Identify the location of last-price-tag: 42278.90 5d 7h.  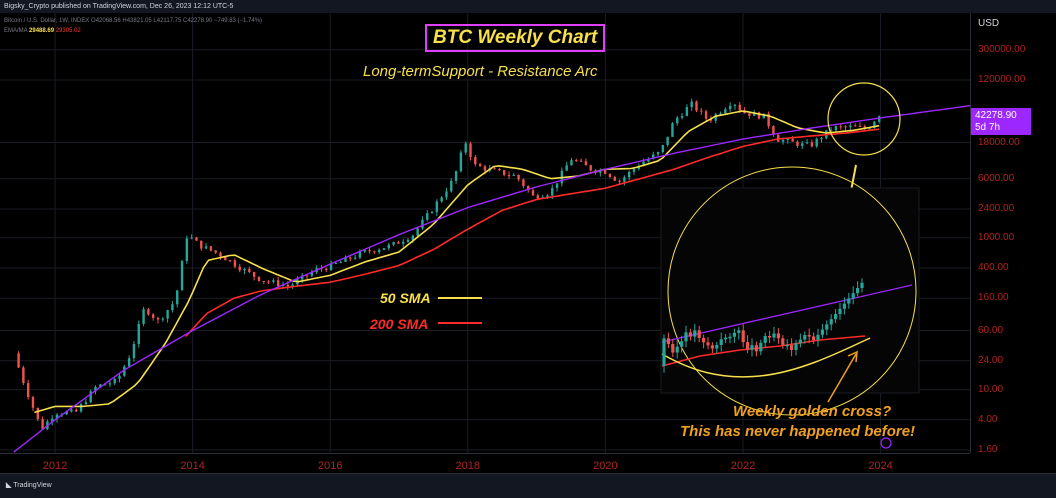
(1001, 121).